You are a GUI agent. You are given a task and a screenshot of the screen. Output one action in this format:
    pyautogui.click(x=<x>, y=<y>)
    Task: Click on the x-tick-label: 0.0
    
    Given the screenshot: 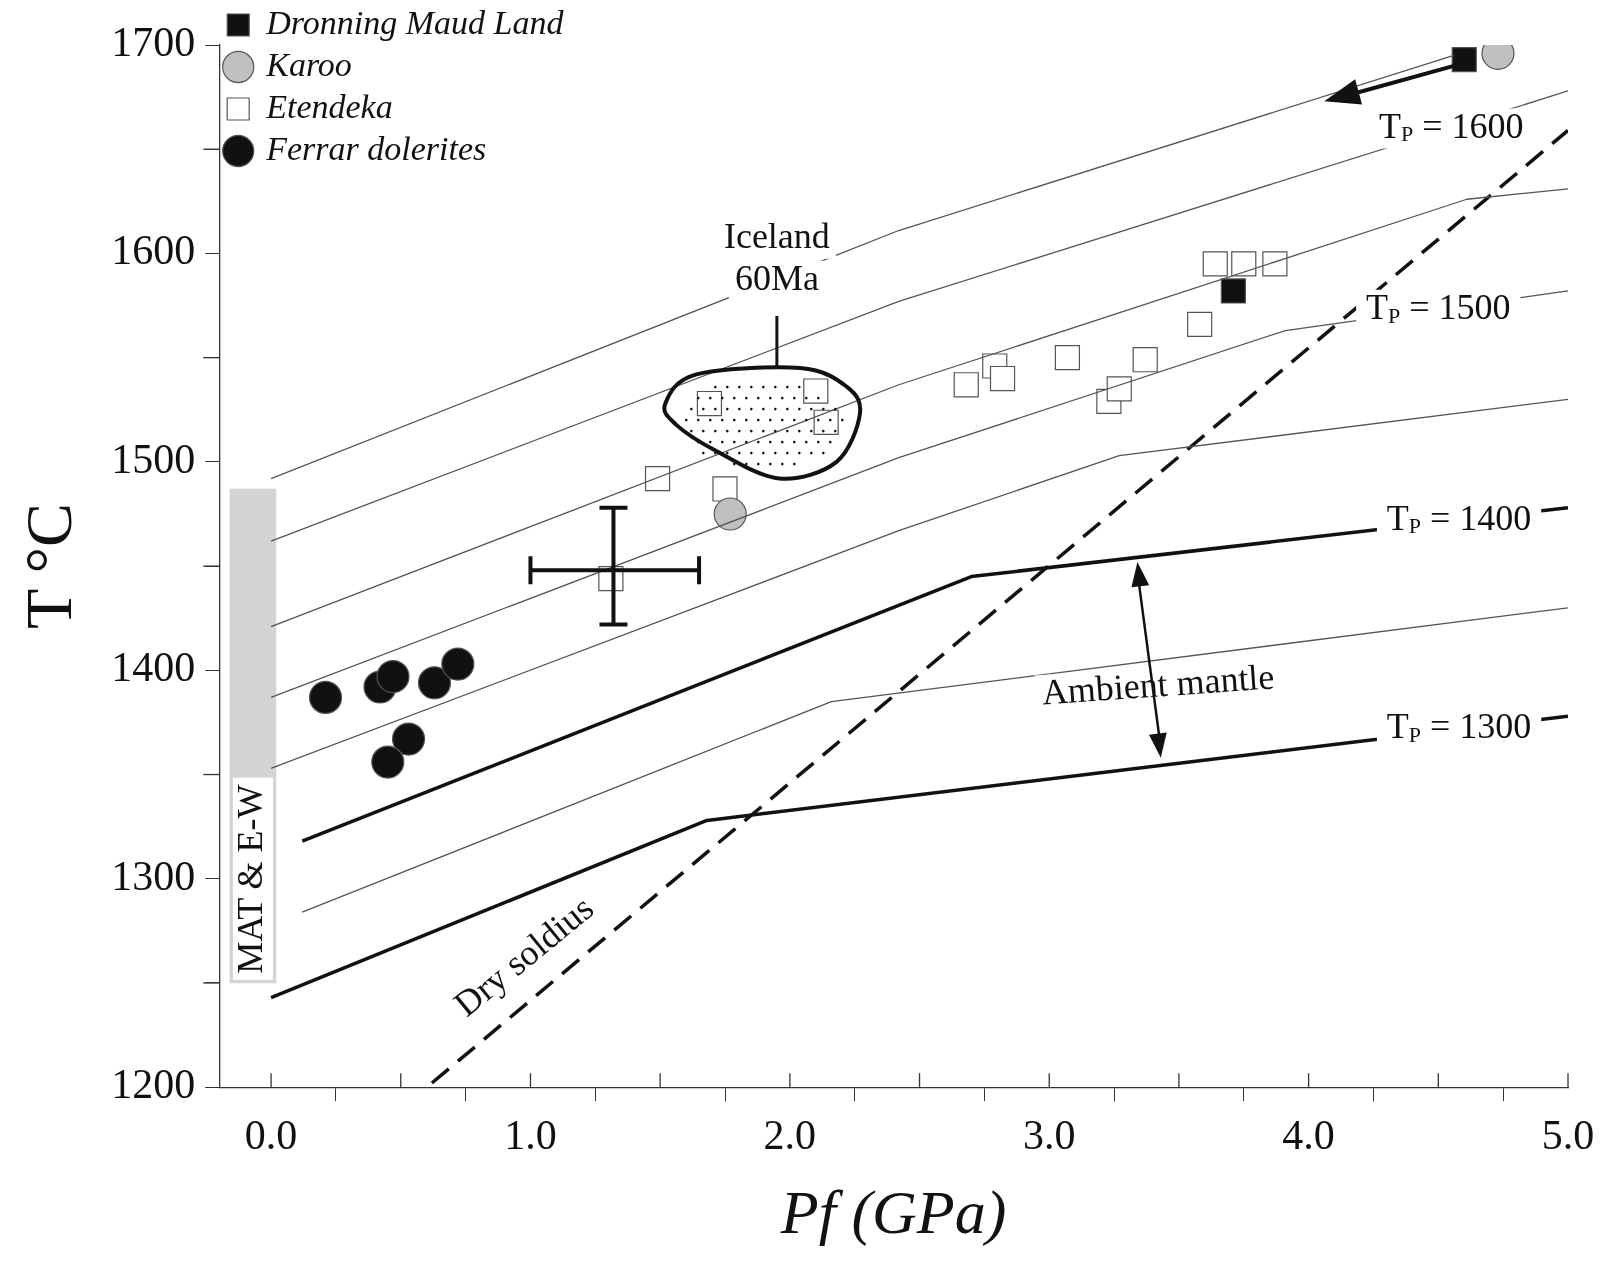 What is the action you would take?
    pyautogui.click(x=271, y=1135)
    